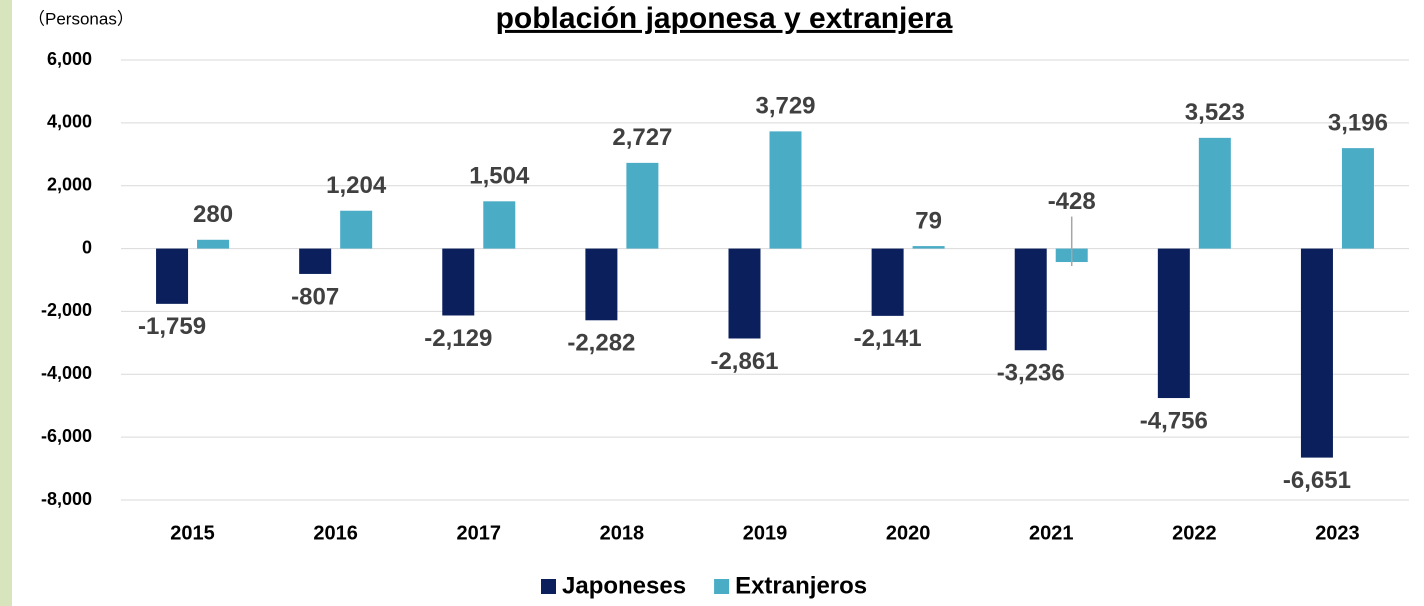 Image resolution: width=1424 pixels, height=606 pixels. What do you see at coordinates (87, 247) in the screenshot?
I see `y-tick-label: 0` at bounding box center [87, 247].